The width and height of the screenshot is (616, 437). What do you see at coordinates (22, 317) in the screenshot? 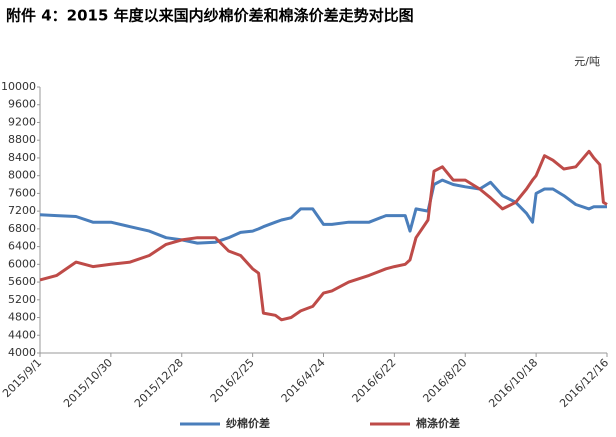
I see `y-tick-label: 4800` at bounding box center [22, 317].